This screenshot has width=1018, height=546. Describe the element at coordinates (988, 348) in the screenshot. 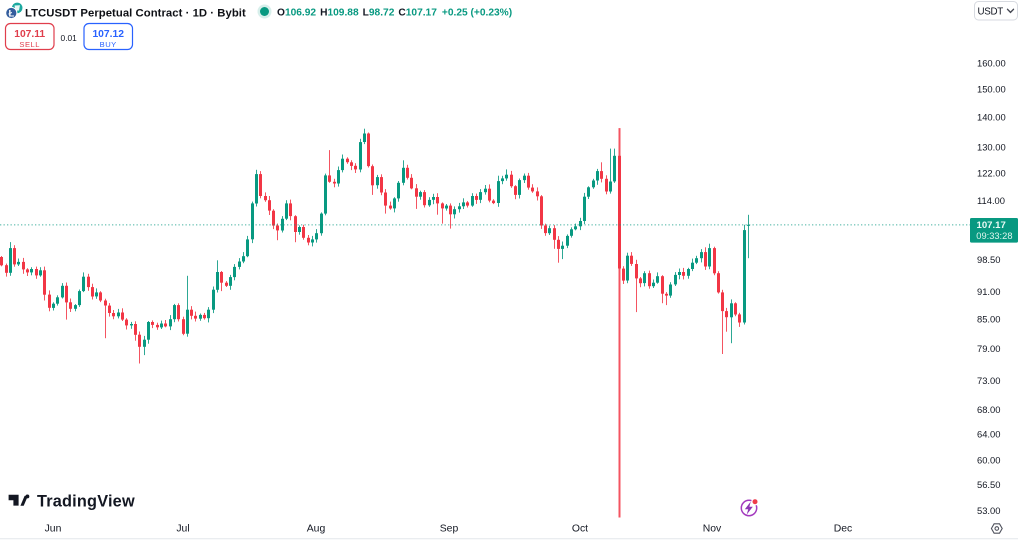

I see `svg-text: 79.00` at that location.